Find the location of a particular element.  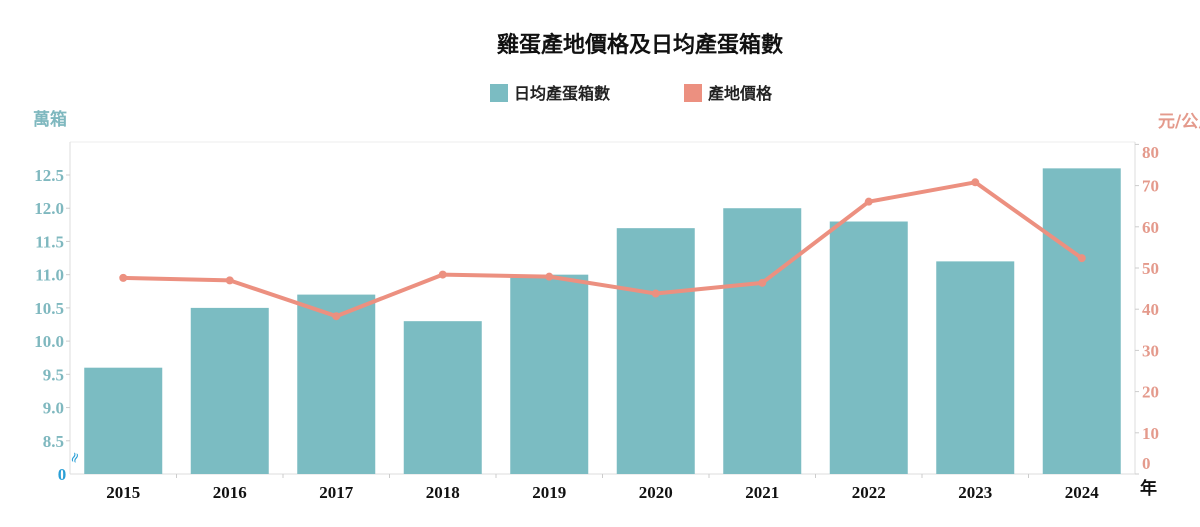

price-point-2021 is located at coordinates (762, 282).